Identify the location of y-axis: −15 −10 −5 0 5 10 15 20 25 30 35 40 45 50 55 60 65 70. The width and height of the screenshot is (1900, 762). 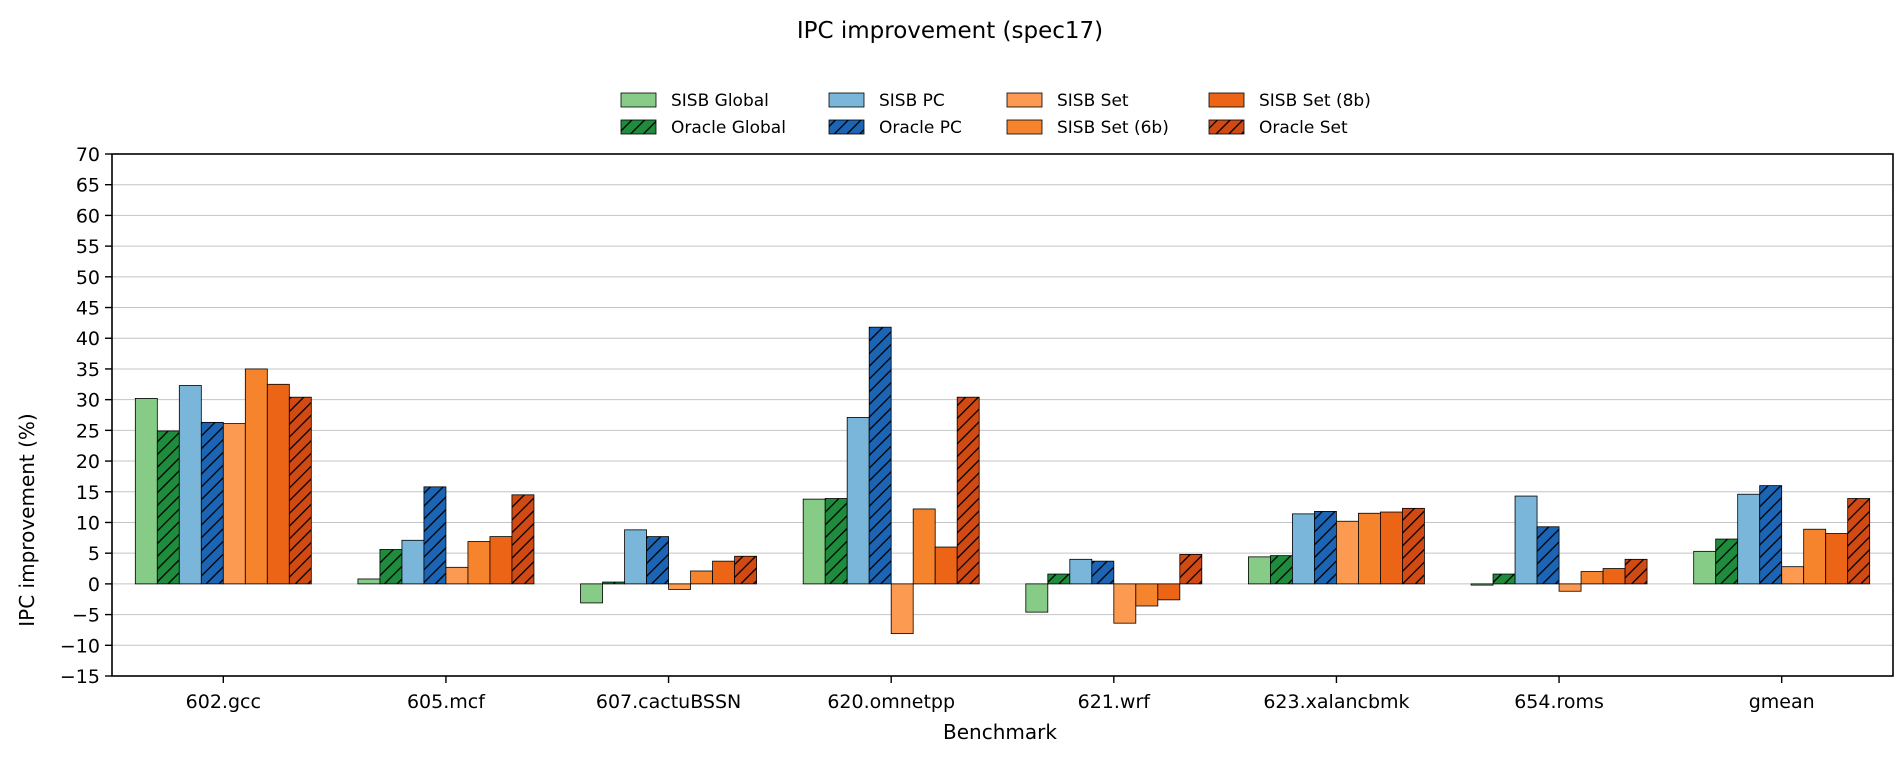
(86, 416).